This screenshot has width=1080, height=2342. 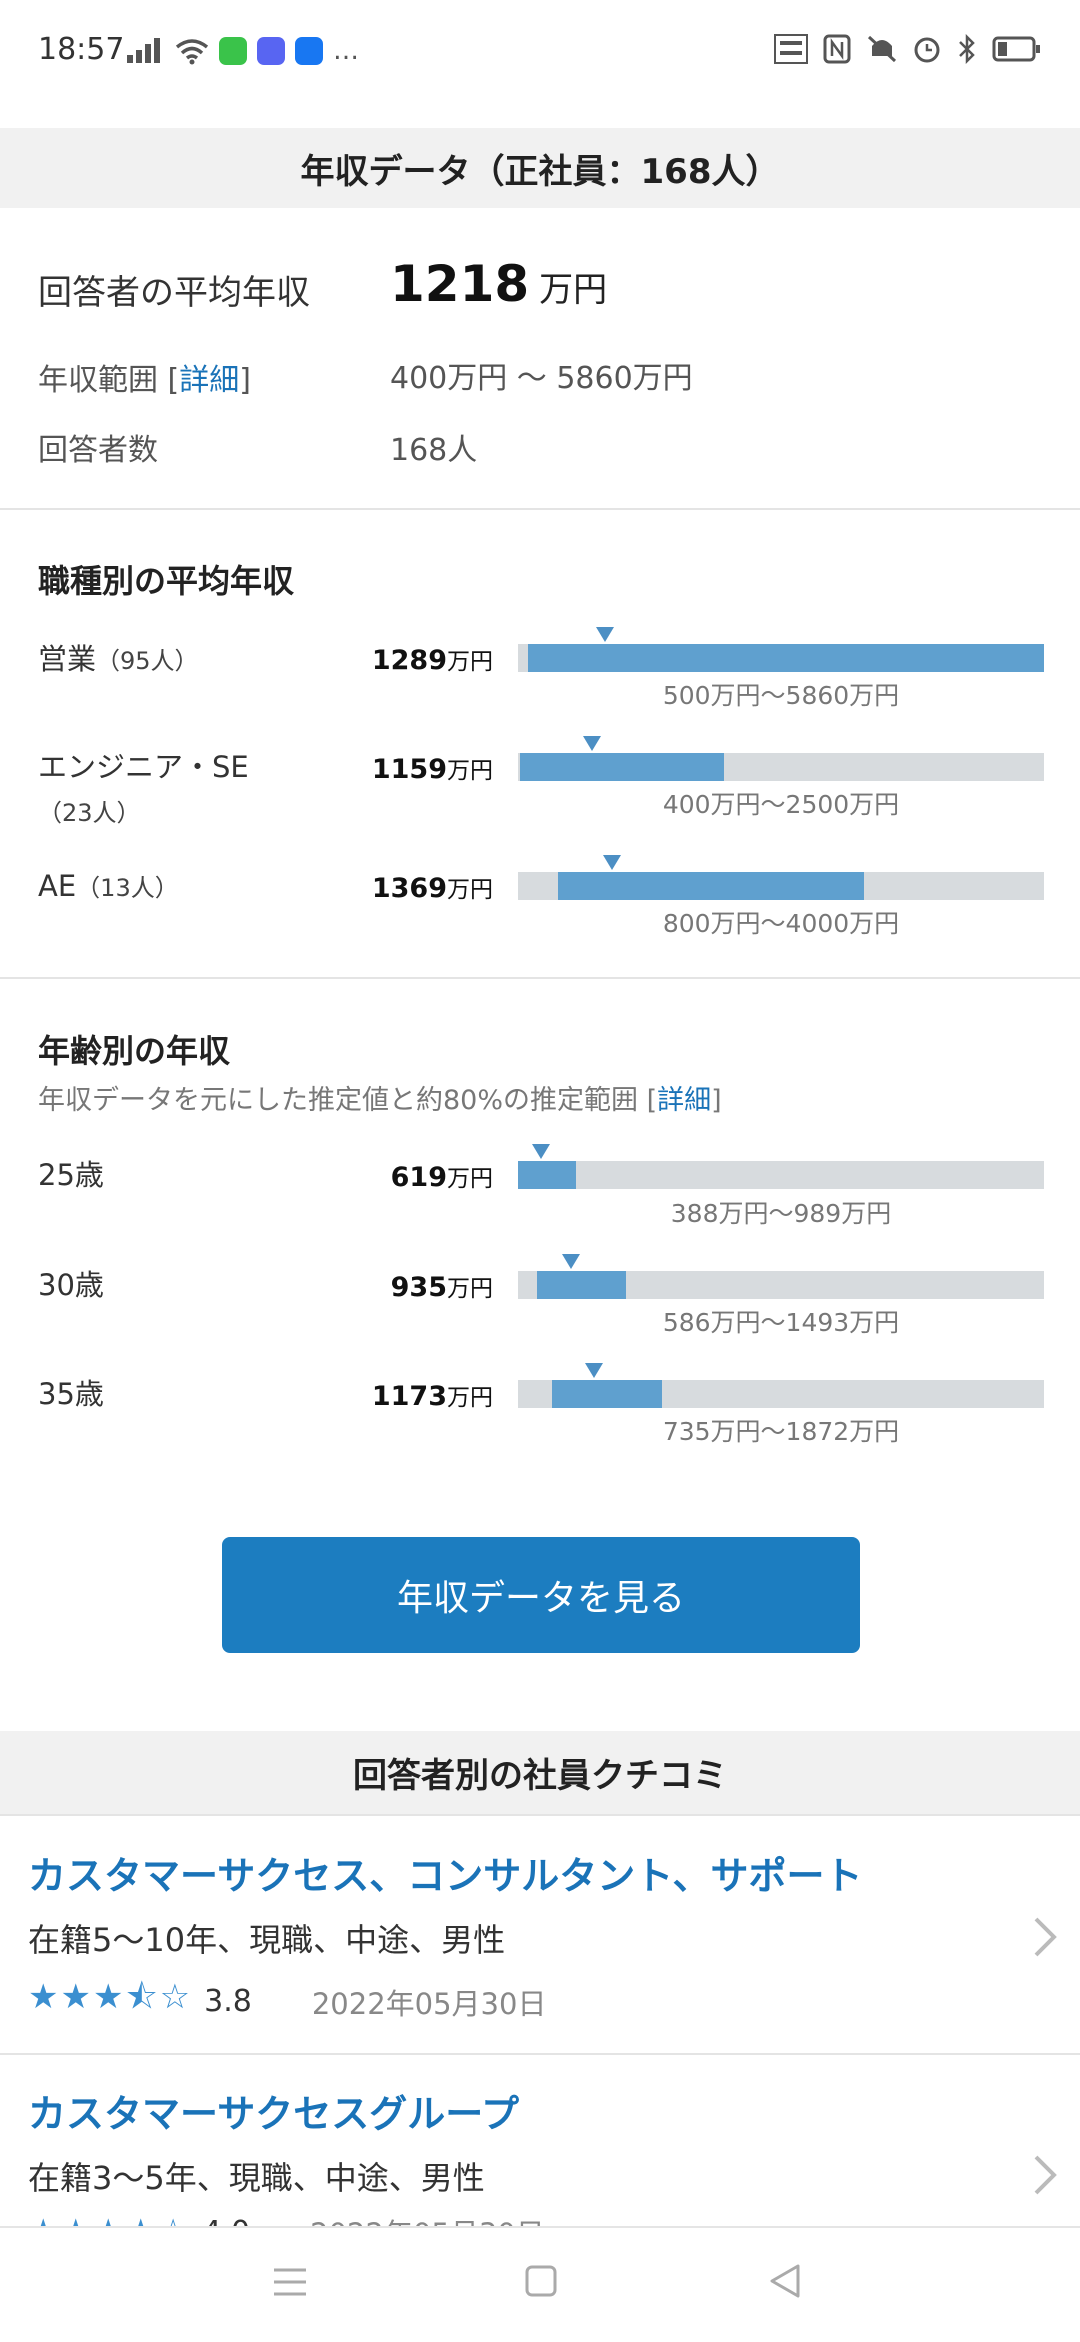 I want to click on age-note-end: ], so click(x=716, y=1100).